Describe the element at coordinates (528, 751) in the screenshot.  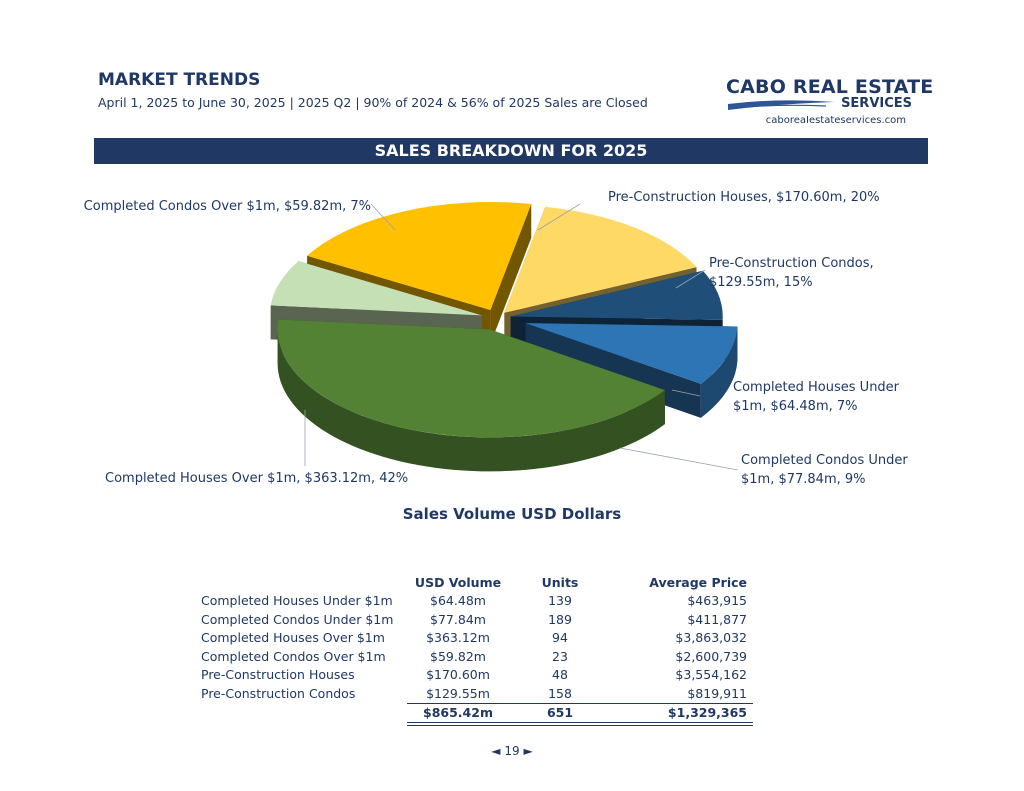
I see `next-page-button: ►` at that location.